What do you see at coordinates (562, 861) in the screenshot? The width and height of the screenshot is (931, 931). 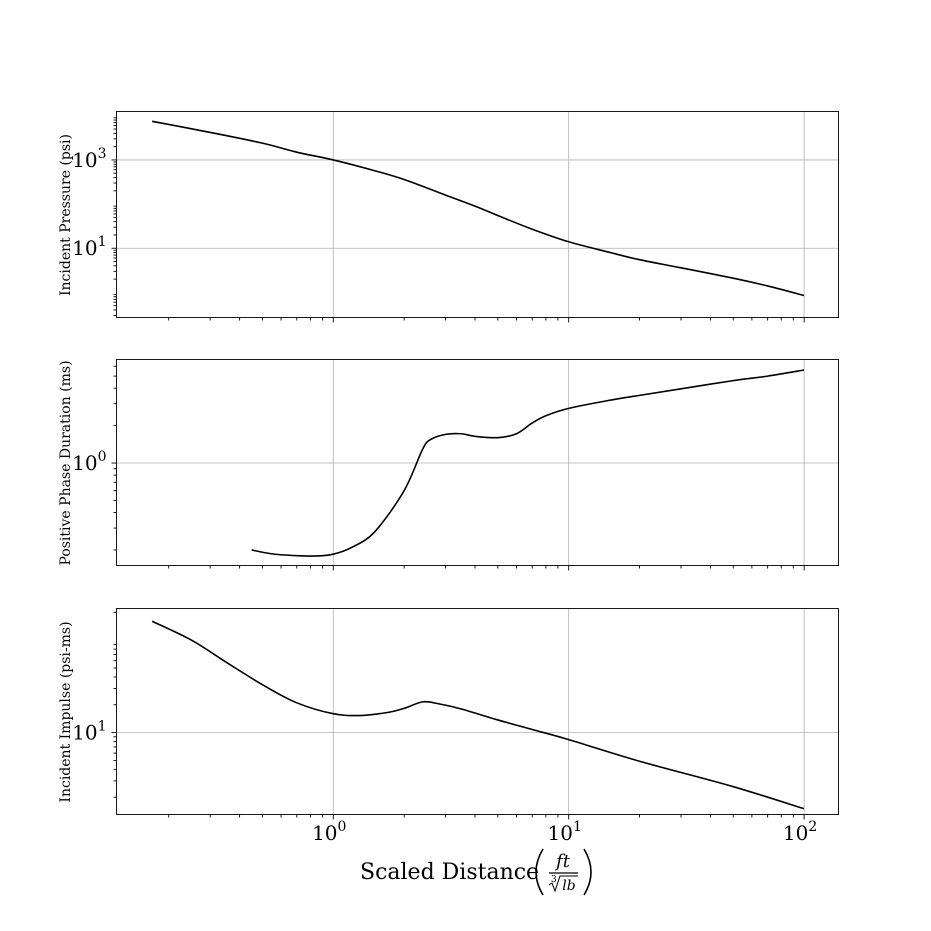 I see `fraction-numerator: ft` at bounding box center [562, 861].